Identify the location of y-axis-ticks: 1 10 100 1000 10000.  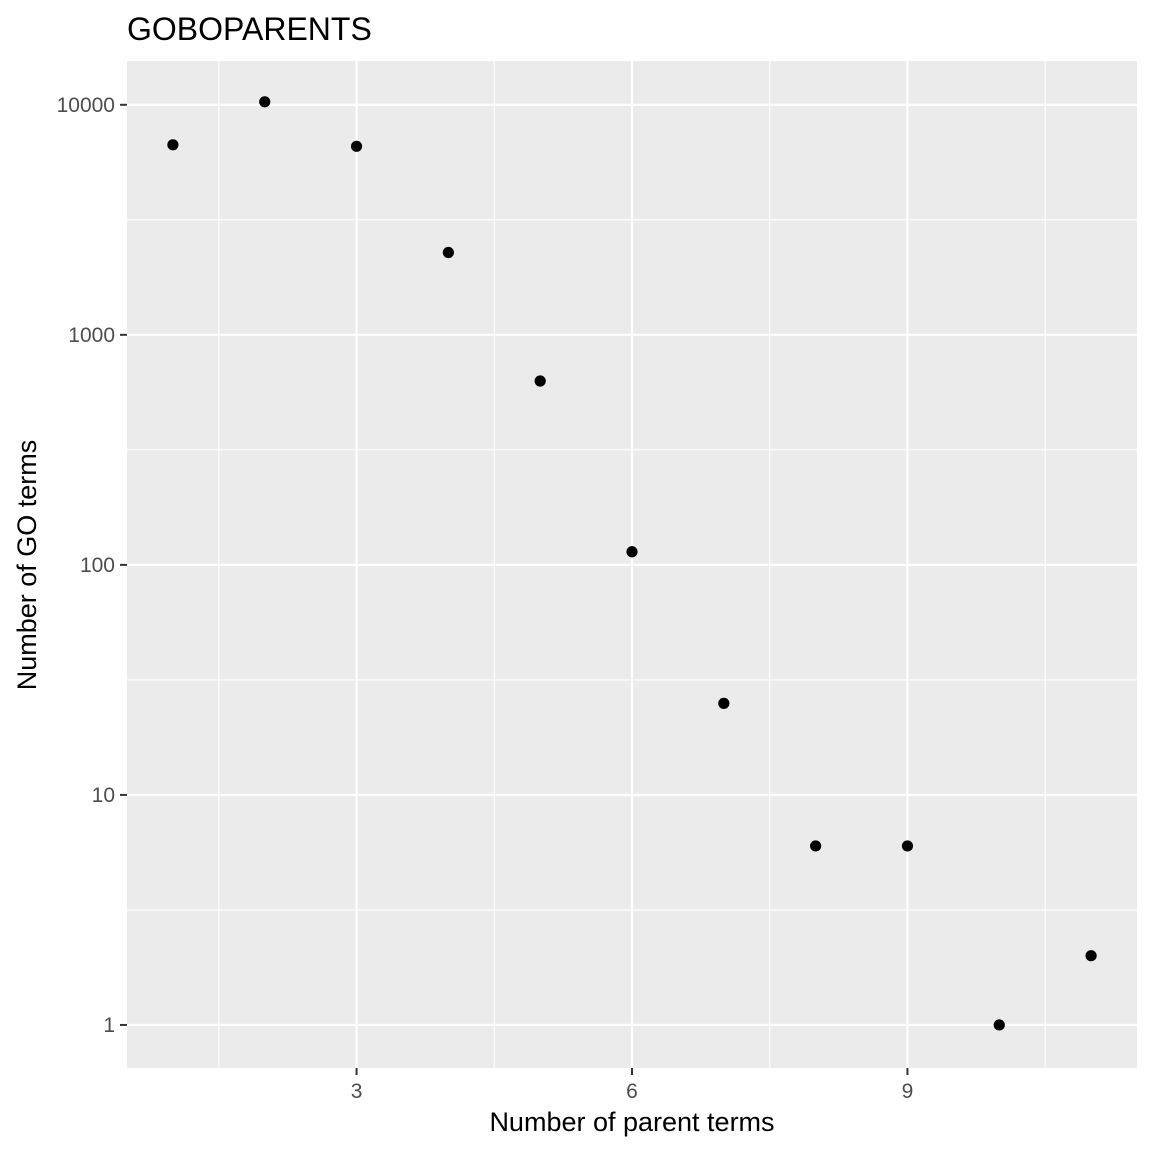
(92, 565).